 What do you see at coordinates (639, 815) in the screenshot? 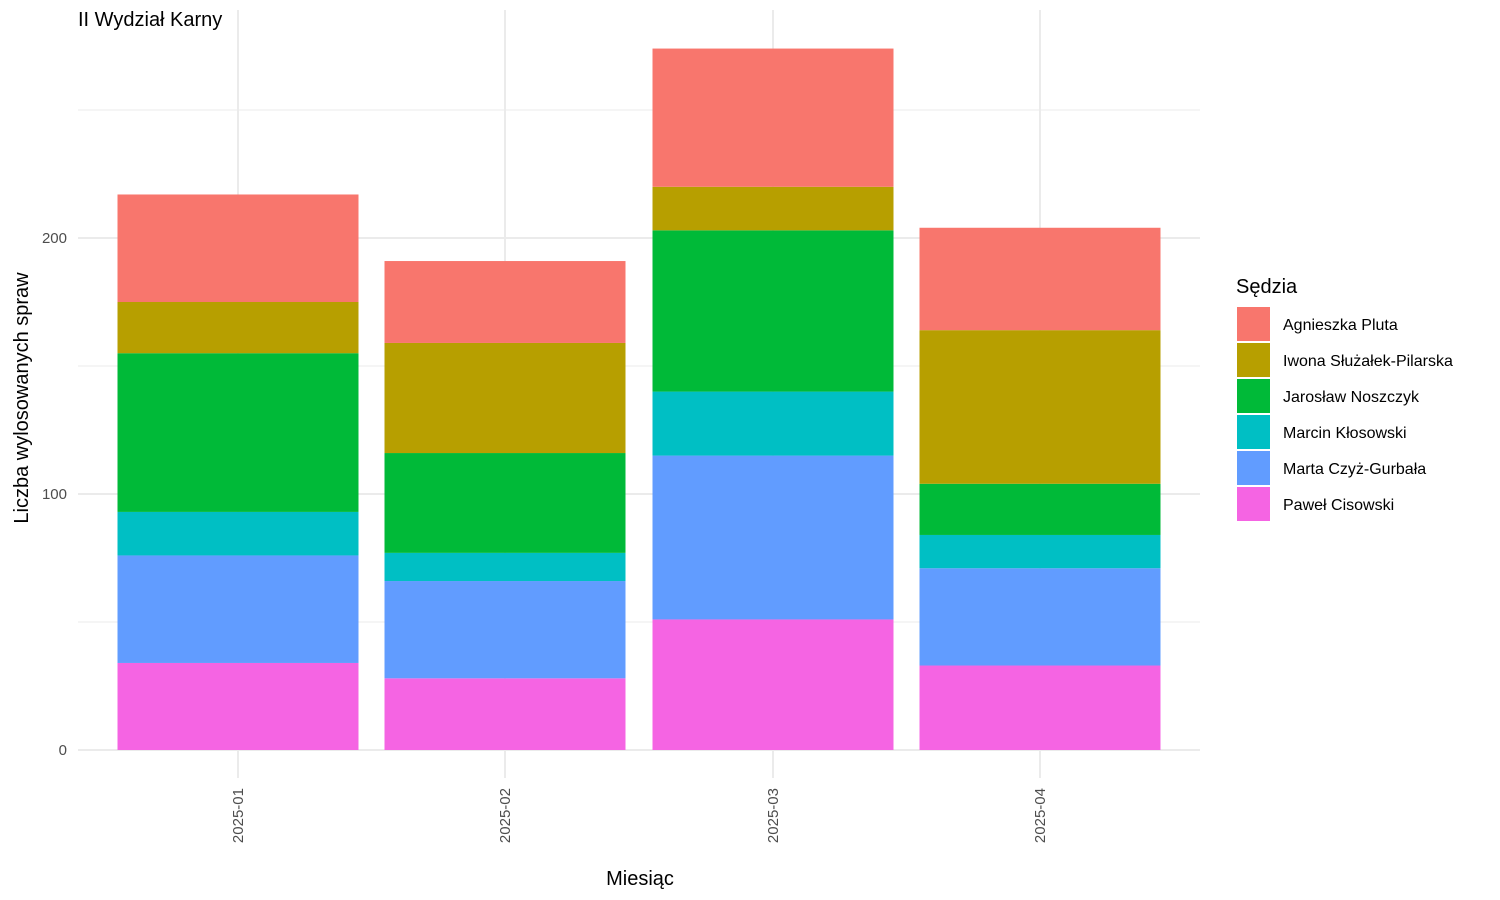
I see `x-axis-ticks: 2025-01 2025-02 2025-03 2025-04` at bounding box center [639, 815].